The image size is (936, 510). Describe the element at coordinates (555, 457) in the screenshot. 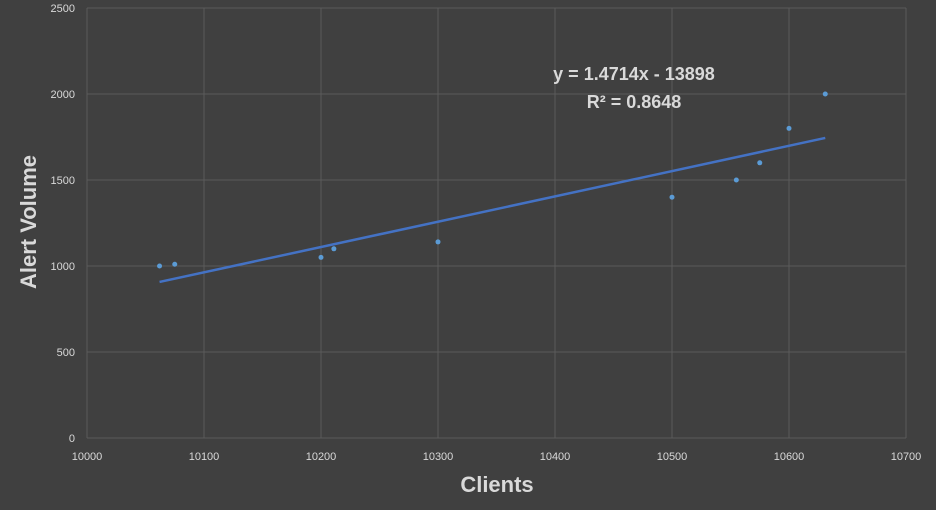

I see `x-tick-label: 10400` at that location.